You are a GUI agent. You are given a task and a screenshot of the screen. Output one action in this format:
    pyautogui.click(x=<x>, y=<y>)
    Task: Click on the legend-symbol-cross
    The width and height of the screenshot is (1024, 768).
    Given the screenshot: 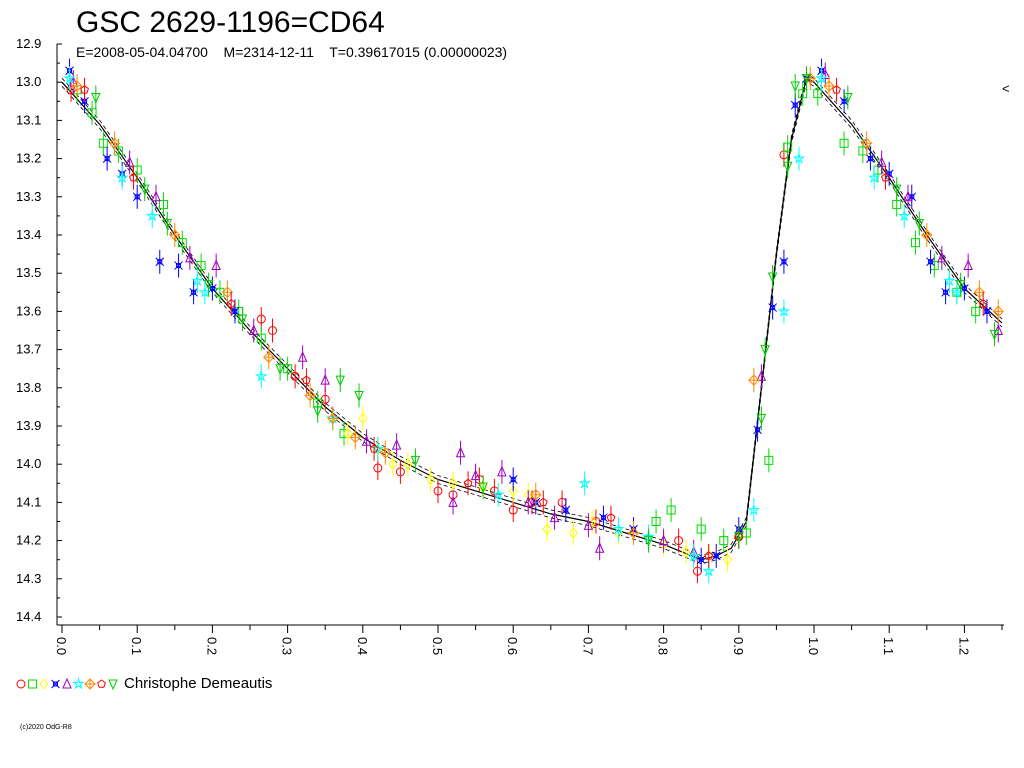 What is the action you would take?
    pyautogui.click(x=90, y=684)
    